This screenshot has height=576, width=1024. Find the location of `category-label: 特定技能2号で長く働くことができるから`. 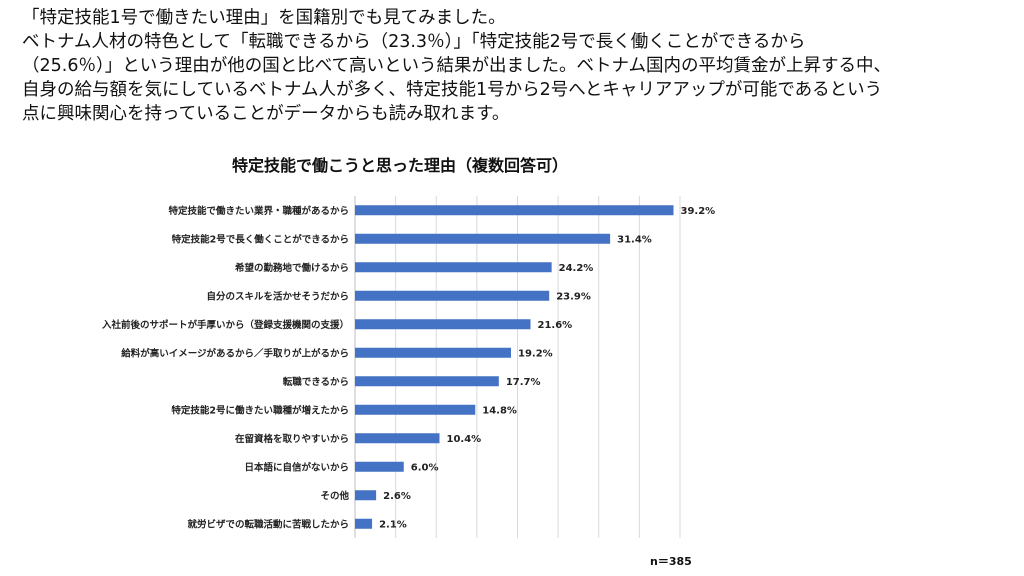

category-label: 特定技能2号で長く働くことができるから is located at coordinates (260, 239).